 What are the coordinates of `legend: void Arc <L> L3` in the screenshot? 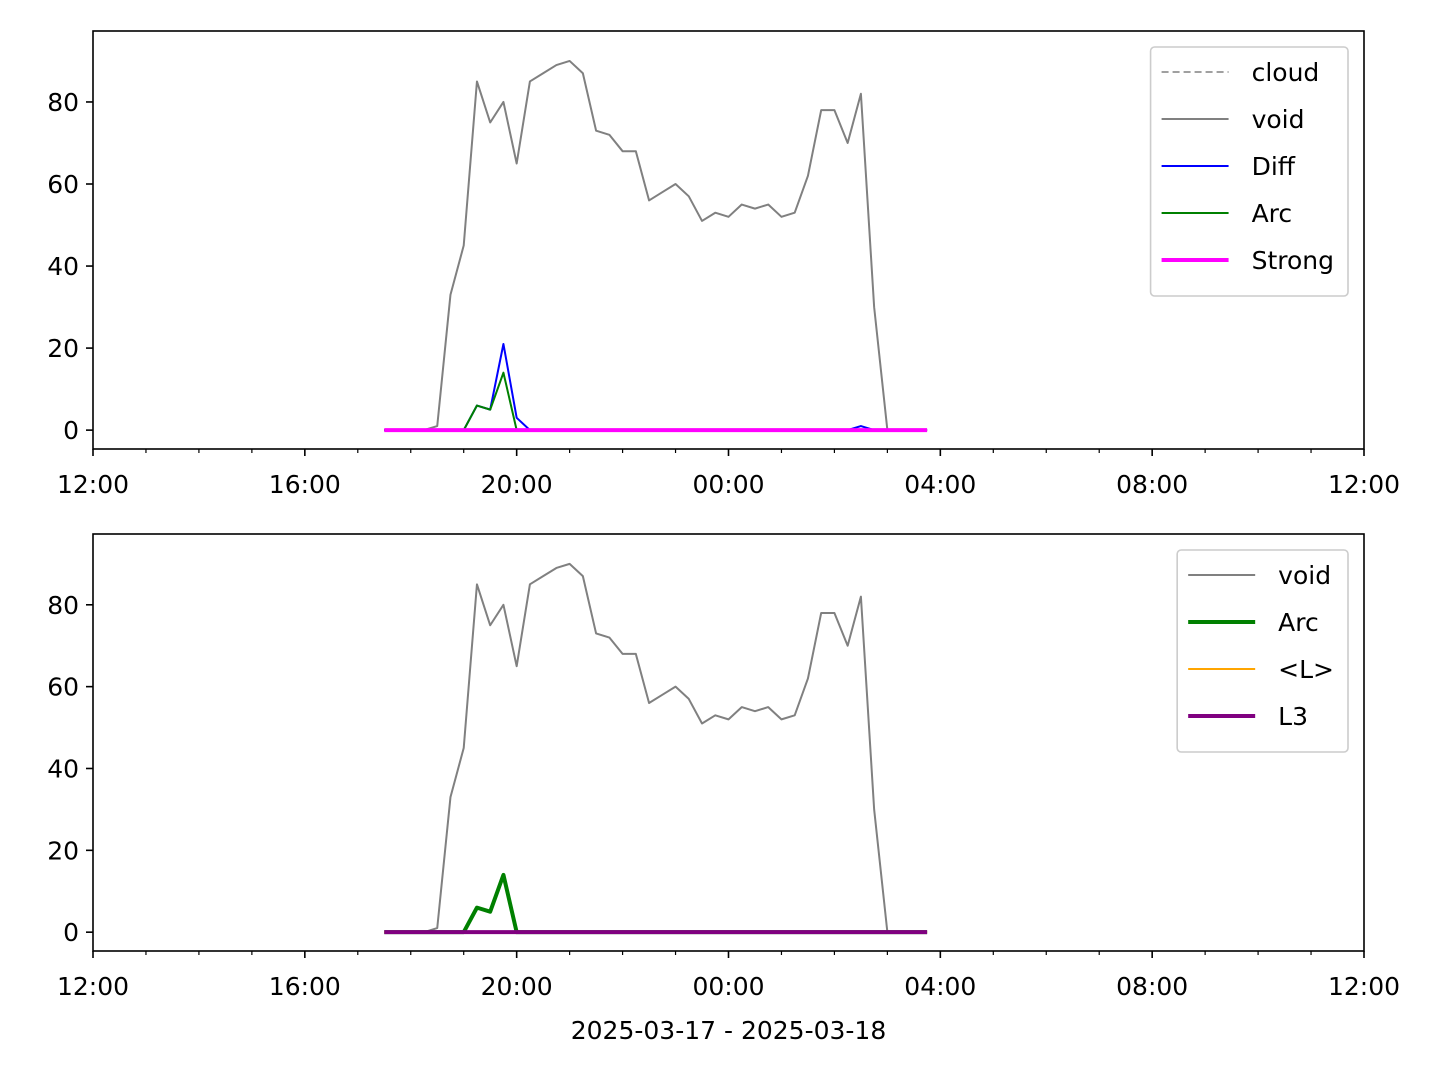 It's located at (1262, 651).